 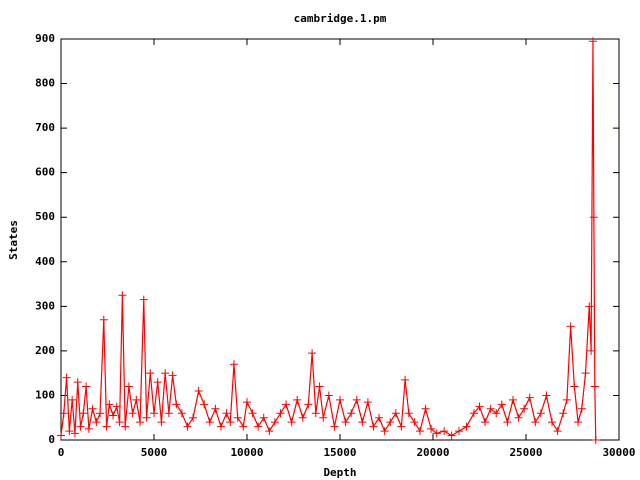 I want to click on y-tick-label: 300, so click(x=45, y=305).